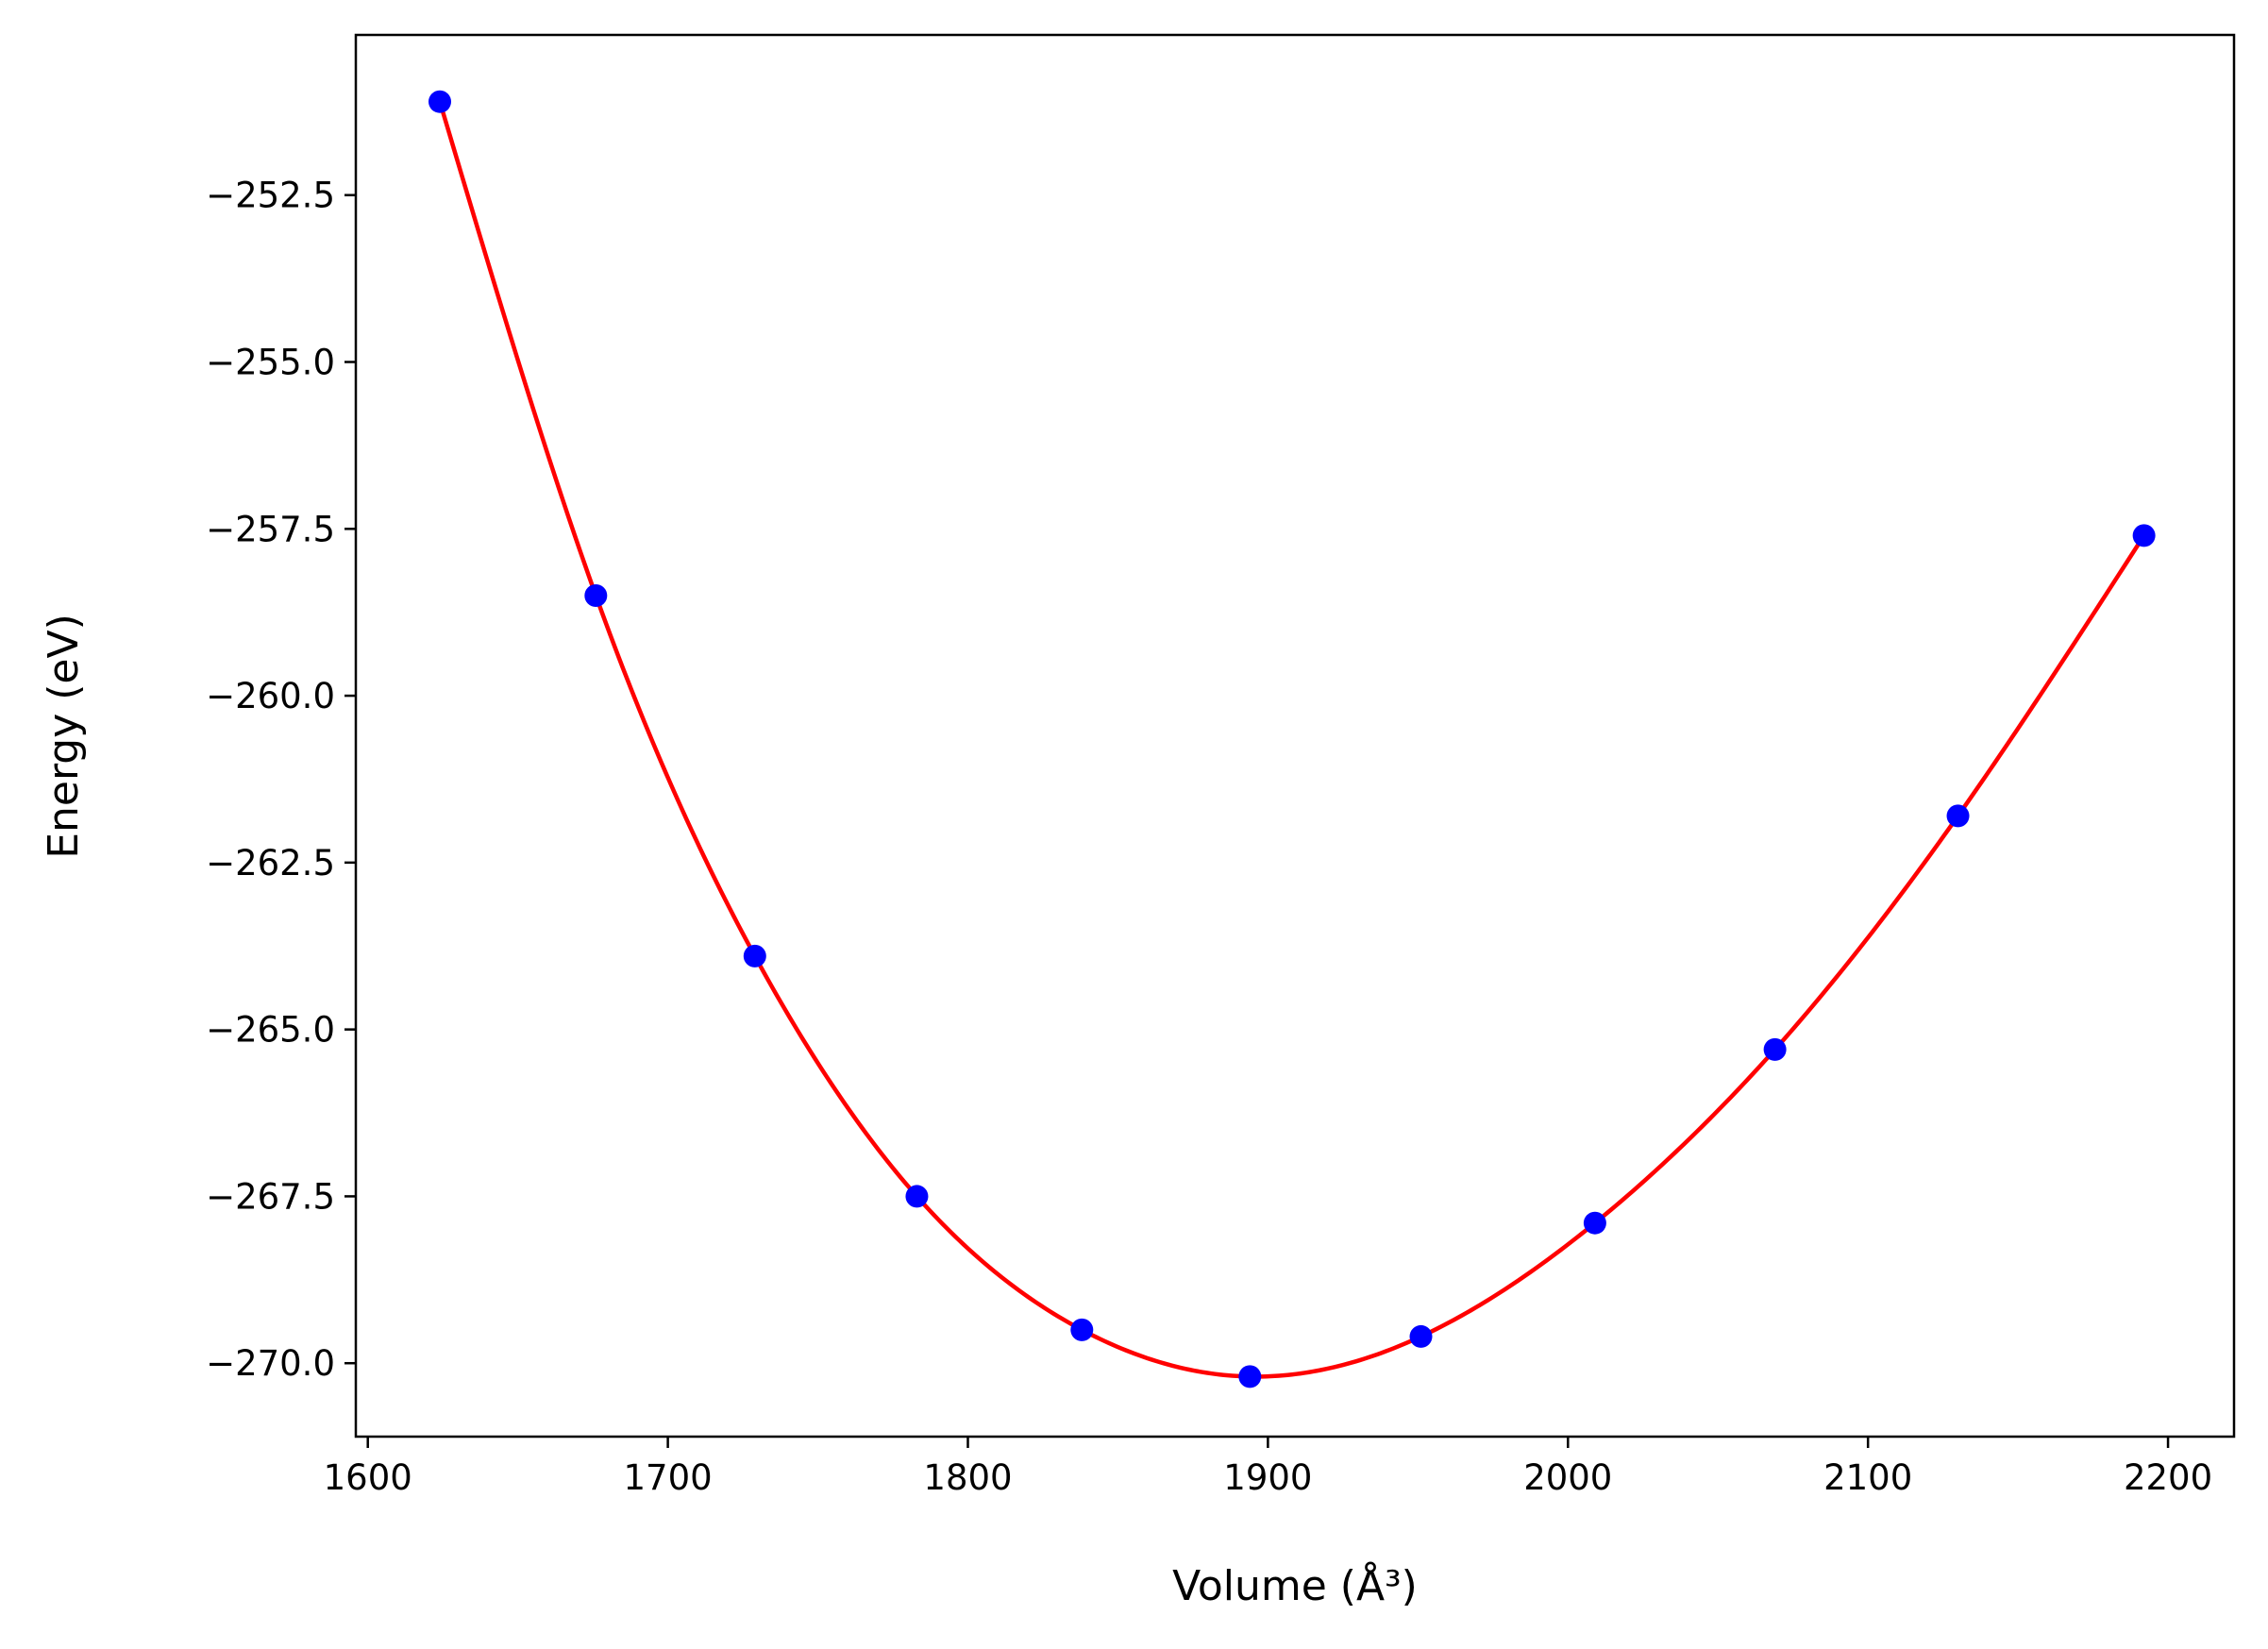  I want to click on y-tick-label: −267.5, so click(270, 1196).